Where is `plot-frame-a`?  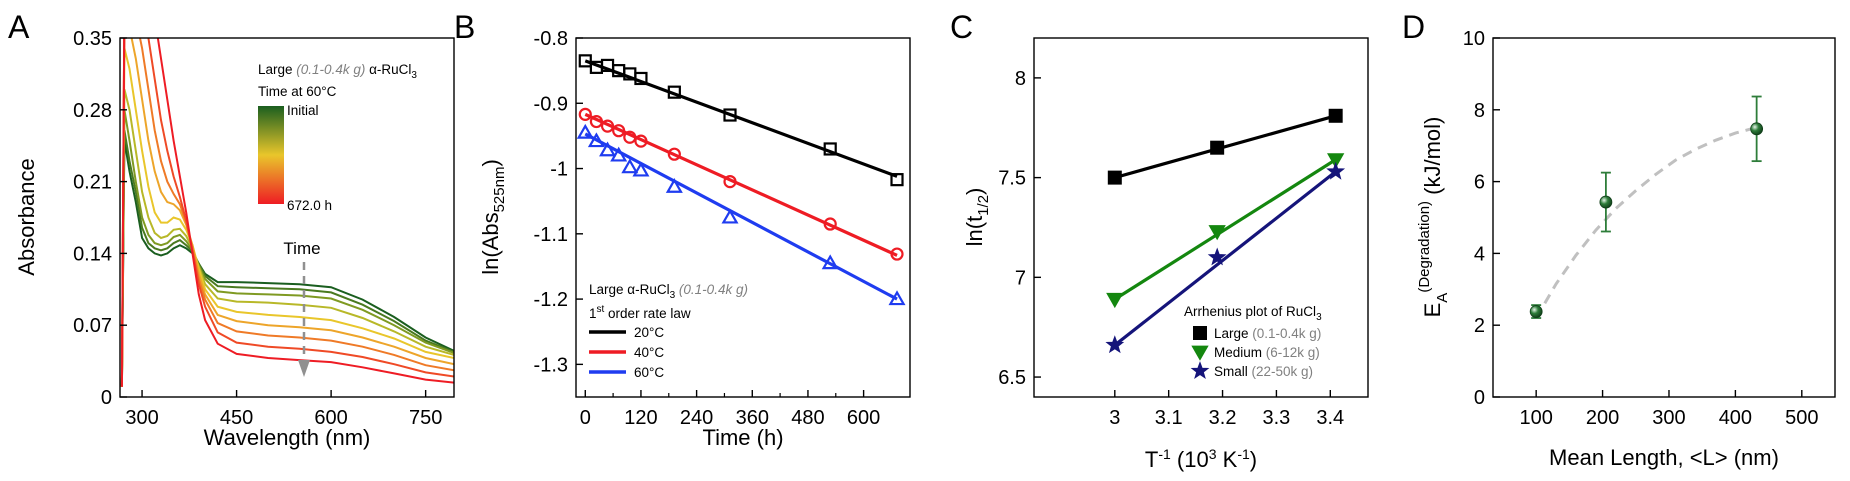
plot-frame-a is located at coordinates (287, 217).